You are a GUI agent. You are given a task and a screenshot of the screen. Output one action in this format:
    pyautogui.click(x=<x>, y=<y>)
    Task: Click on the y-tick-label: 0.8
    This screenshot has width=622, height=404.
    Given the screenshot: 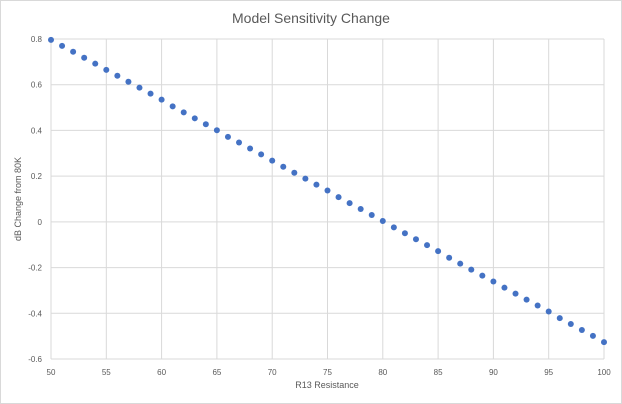 What is the action you would take?
    pyautogui.click(x=37, y=39)
    